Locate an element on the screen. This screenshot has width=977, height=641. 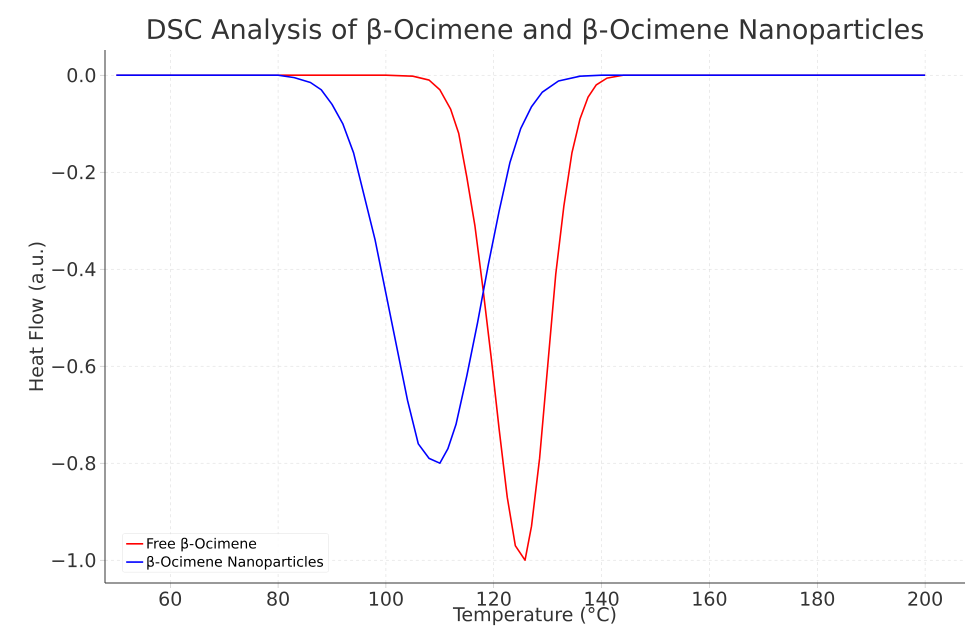
x-axis-title: Temperature (°C) is located at coordinates (534, 616).